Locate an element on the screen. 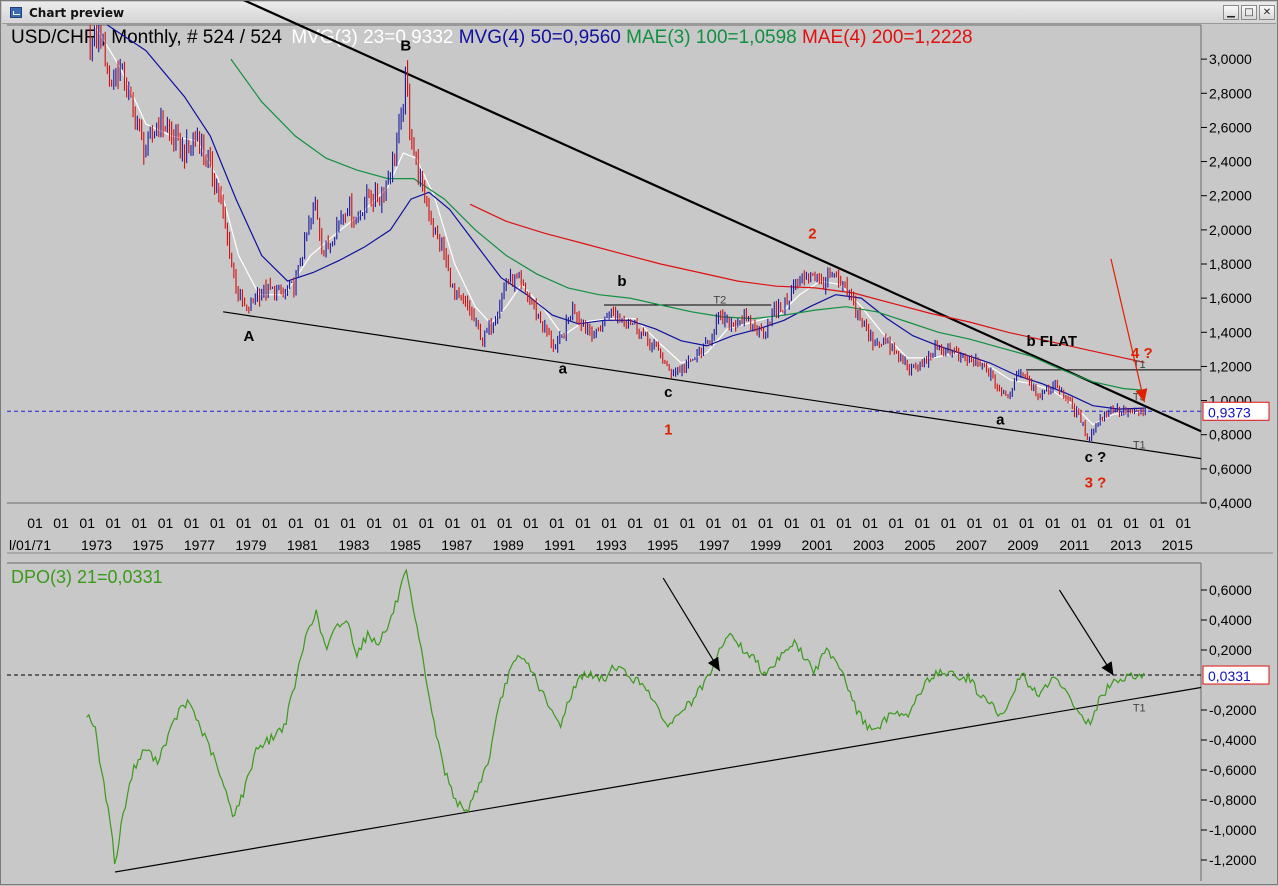  wave-label: 2 is located at coordinates (812, 233).